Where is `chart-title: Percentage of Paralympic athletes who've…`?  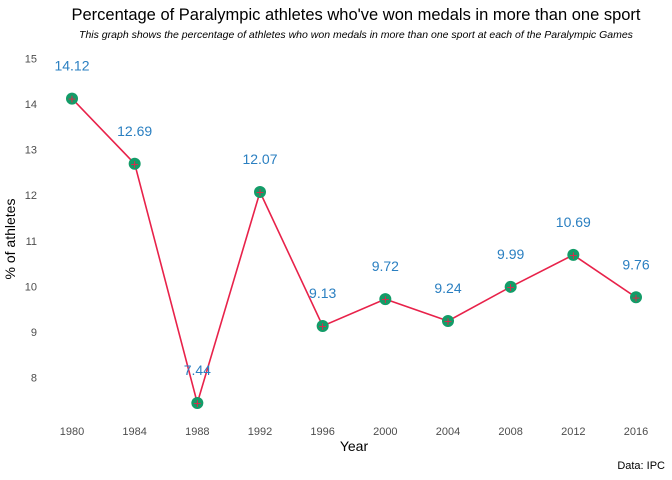 chart-title: Percentage of Paralympic athletes who've… is located at coordinates (355, 15).